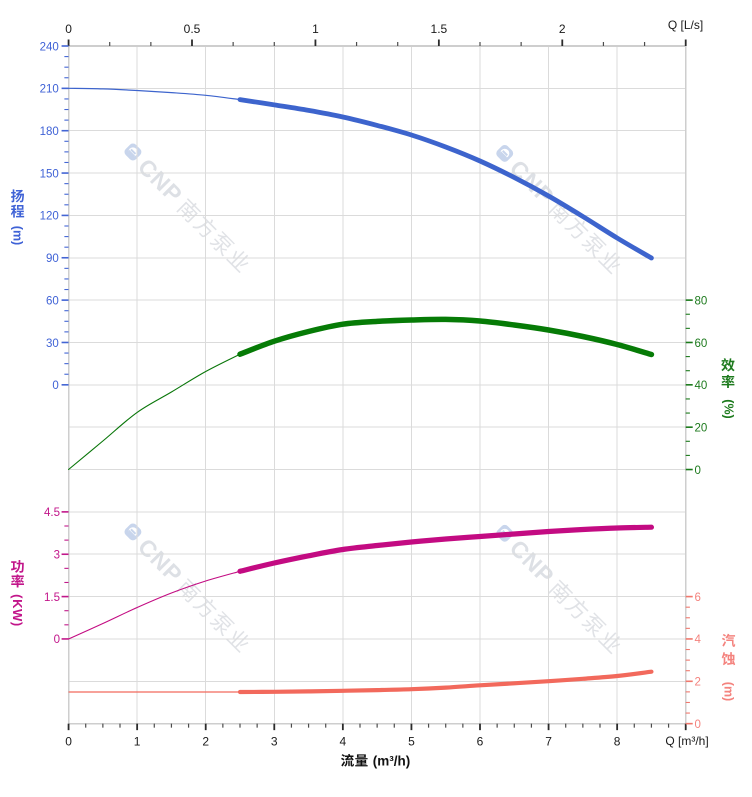 This screenshot has width=752, height=797. Describe the element at coordinates (49, 132) in the screenshot. I see `svg-text: 180` at that location.